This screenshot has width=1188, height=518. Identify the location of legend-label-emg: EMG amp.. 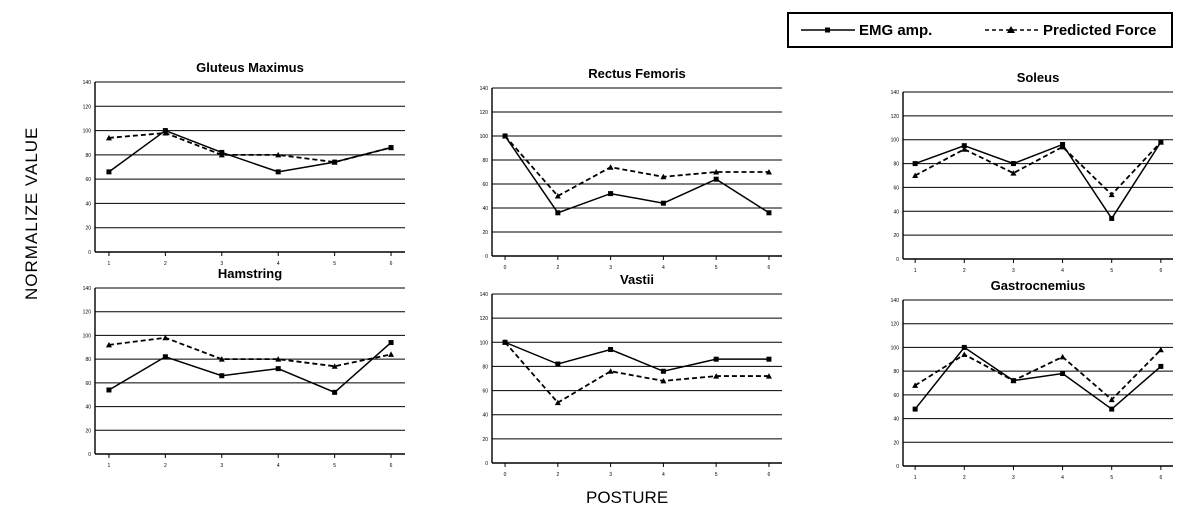
(896, 30).